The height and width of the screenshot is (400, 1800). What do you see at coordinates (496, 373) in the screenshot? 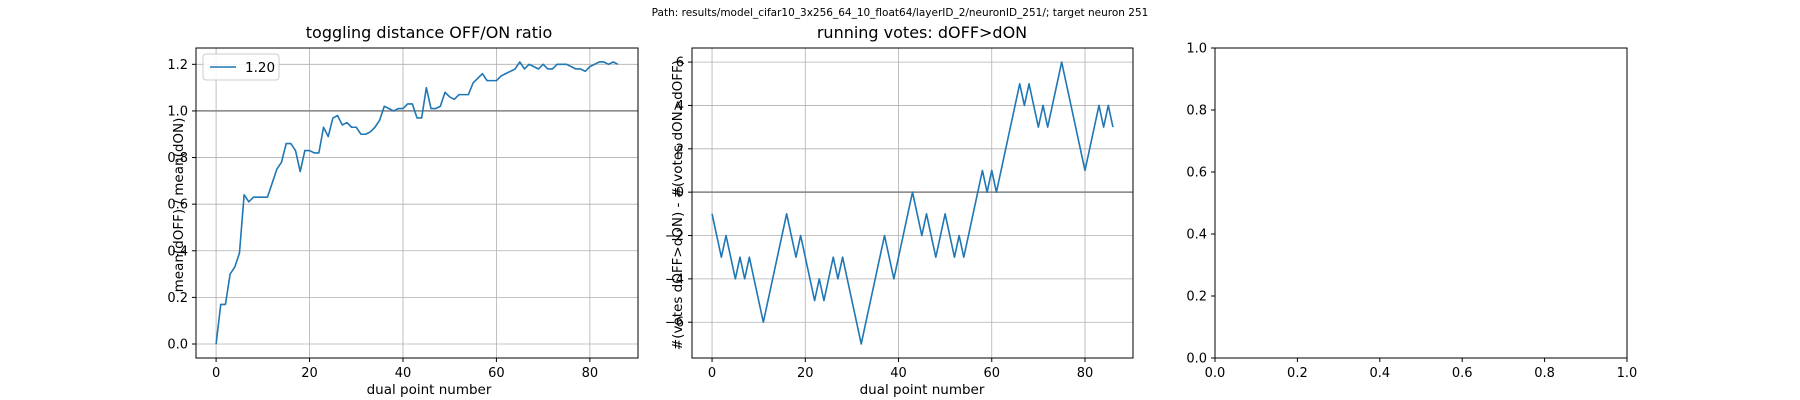
I see `ratio-chart-xtick-label: 60` at bounding box center [496, 373].